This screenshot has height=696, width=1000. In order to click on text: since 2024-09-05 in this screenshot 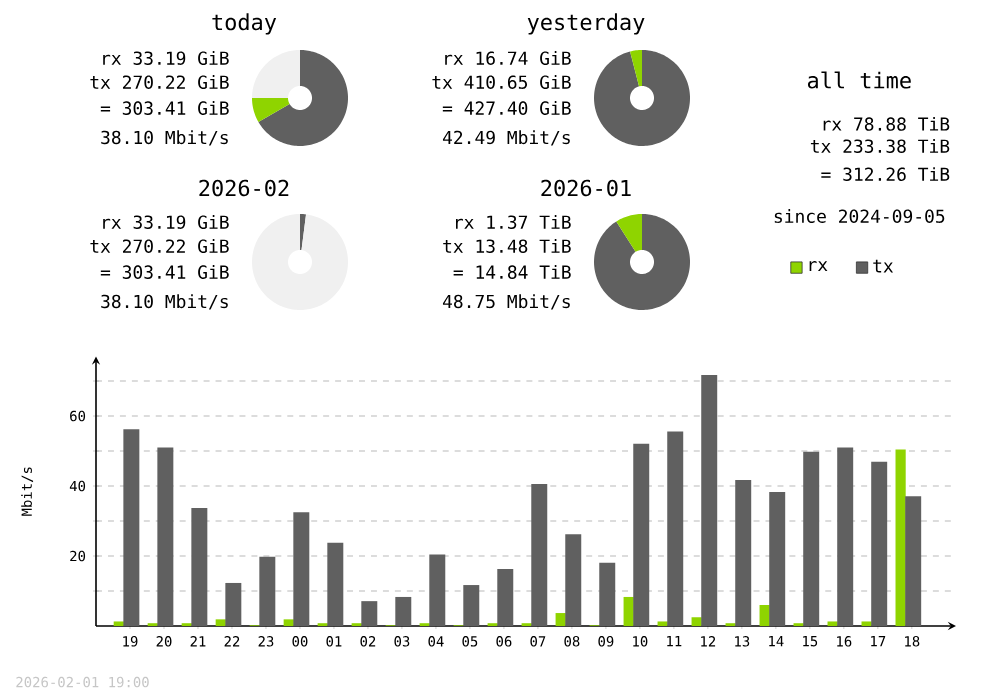, I will do `click(859, 216)`.